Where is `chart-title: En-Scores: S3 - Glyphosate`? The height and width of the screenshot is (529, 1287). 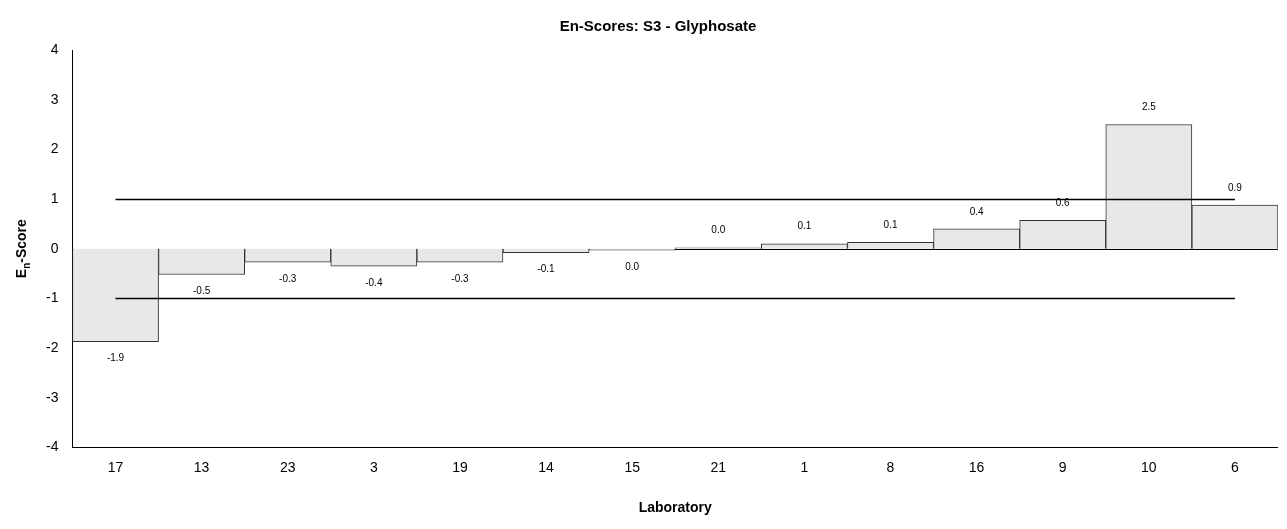
chart-title: En-Scores: S3 - Glyphosate is located at coordinates (658, 26).